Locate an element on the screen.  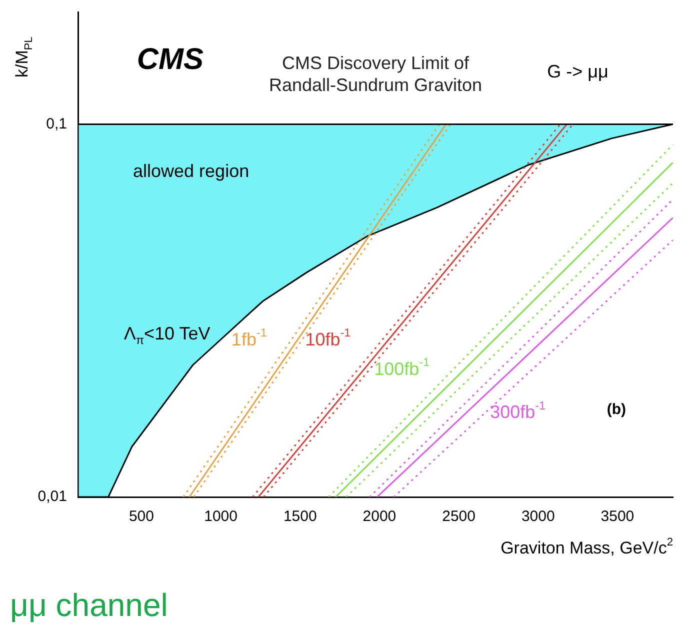
x-tick-label: 2000 is located at coordinates (379, 517).